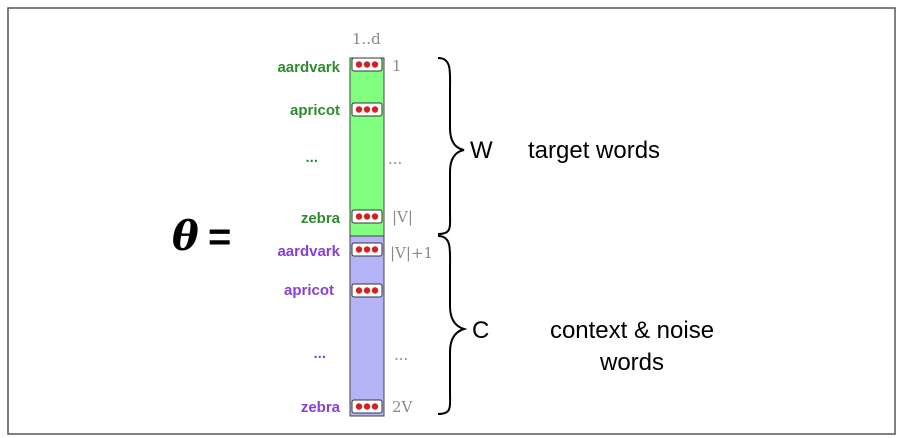 The image size is (912, 438). Describe the element at coordinates (402, 217) in the screenshot. I see `target-index-last: |V|` at that location.